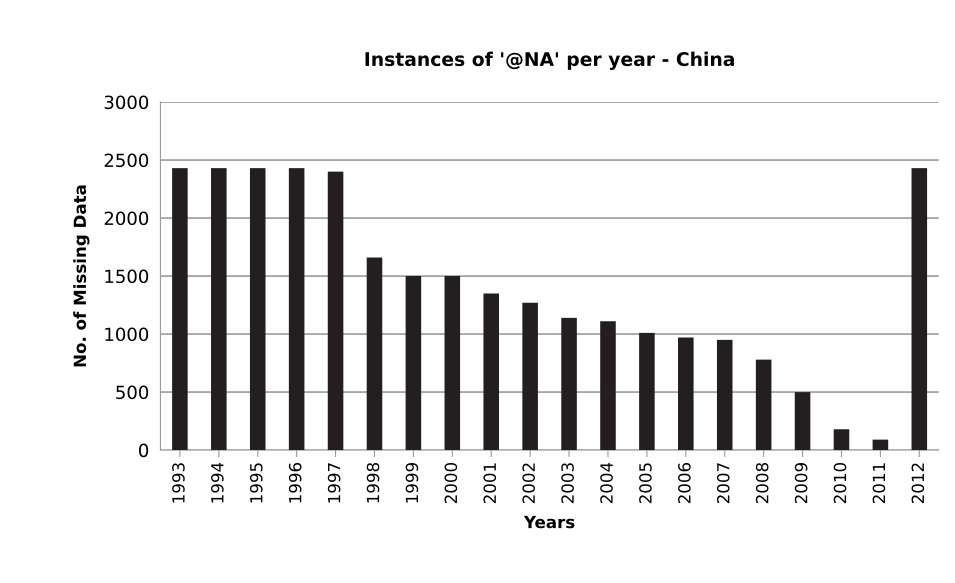 This screenshot has height=583, width=955. What do you see at coordinates (549, 522) in the screenshot?
I see `x-axis-title: Years` at bounding box center [549, 522].